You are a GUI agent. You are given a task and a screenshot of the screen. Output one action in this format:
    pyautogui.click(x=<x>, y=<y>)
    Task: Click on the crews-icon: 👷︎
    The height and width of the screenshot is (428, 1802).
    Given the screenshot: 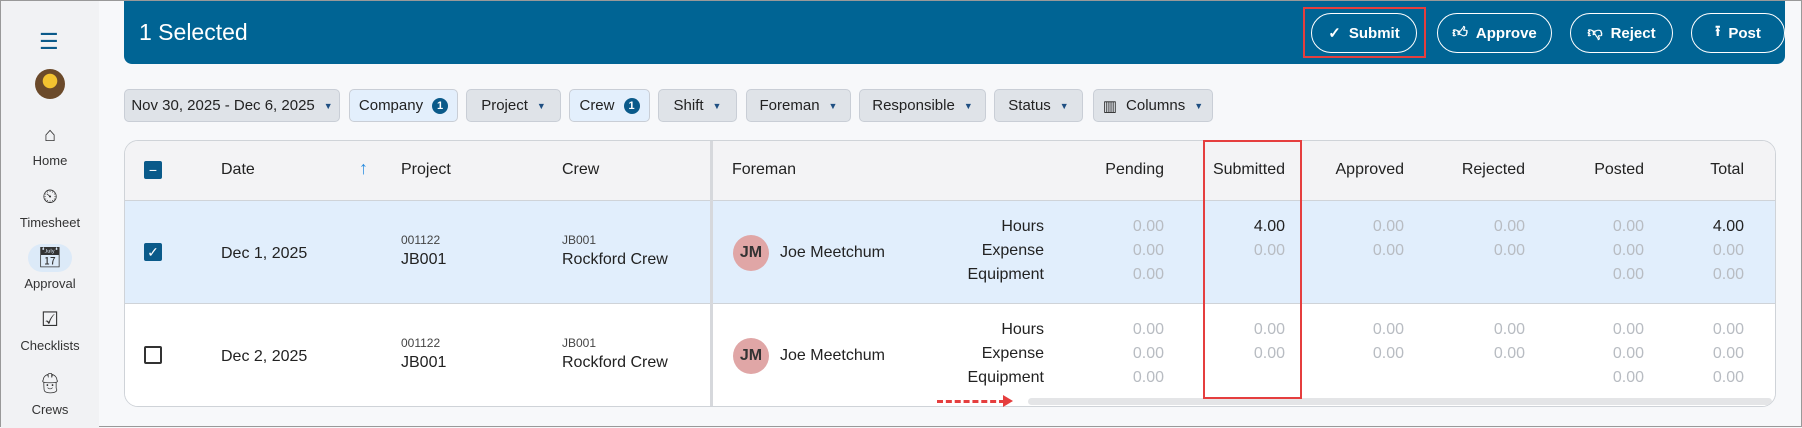 What is the action you would take?
    pyautogui.click(x=50, y=384)
    